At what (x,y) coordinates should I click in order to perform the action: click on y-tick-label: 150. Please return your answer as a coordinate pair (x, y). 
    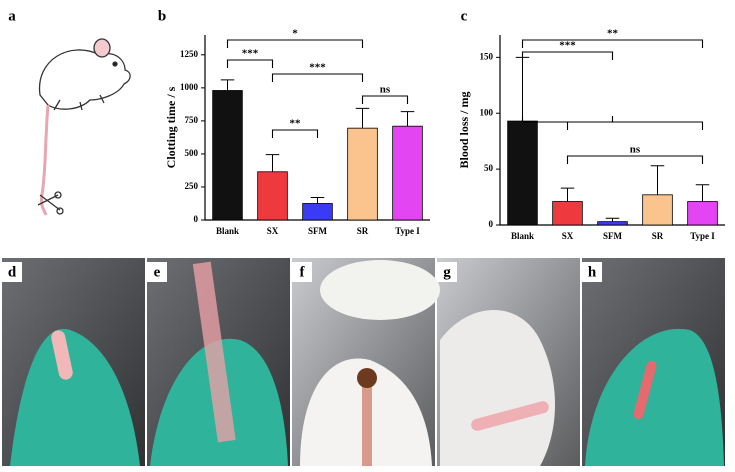
    Looking at the image, I should click on (487, 56).